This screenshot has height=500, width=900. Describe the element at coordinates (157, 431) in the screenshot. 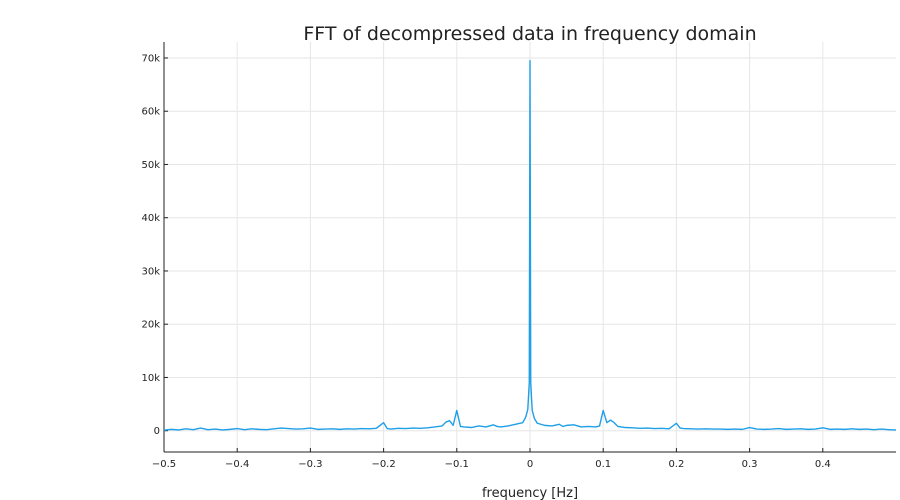

I see `y-tick-label: 0` at that location.